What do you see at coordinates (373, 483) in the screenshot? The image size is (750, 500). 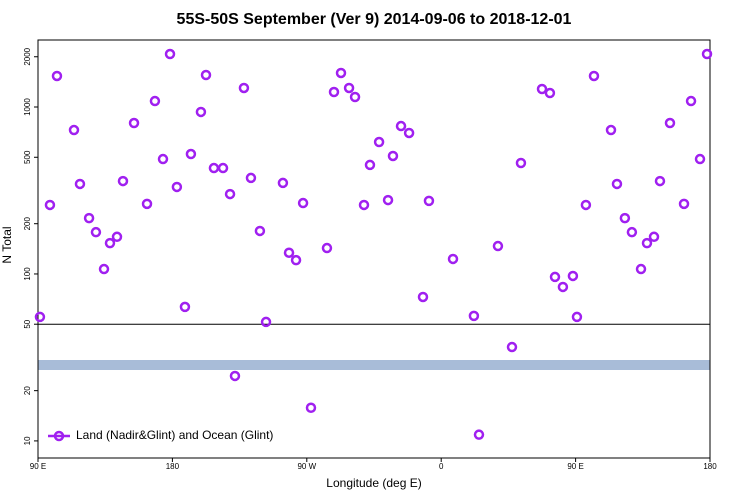 I see `x-axis-label: Longitude (deg E)` at bounding box center [373, 483].